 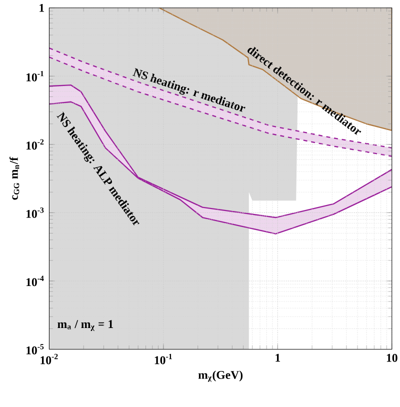 I want to click on x-tick-label: 10$^{-2}$, so click(x=49, y=359).